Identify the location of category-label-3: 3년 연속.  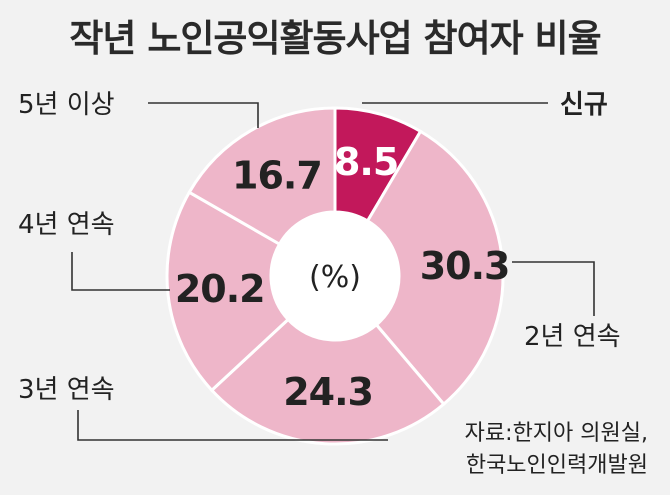
(66, 390).